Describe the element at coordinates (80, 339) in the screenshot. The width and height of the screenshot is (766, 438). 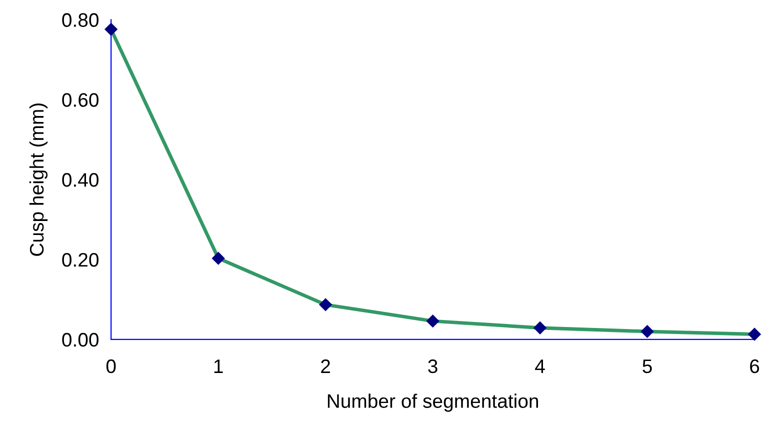
I see `y-tick-label: 0.00` at that location.